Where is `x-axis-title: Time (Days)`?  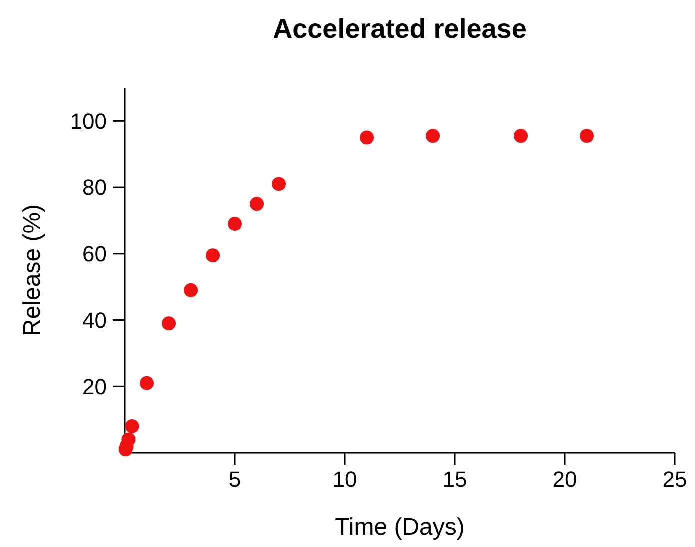
x-axis-title: Time (Days) is located at coordinates (400, 527).